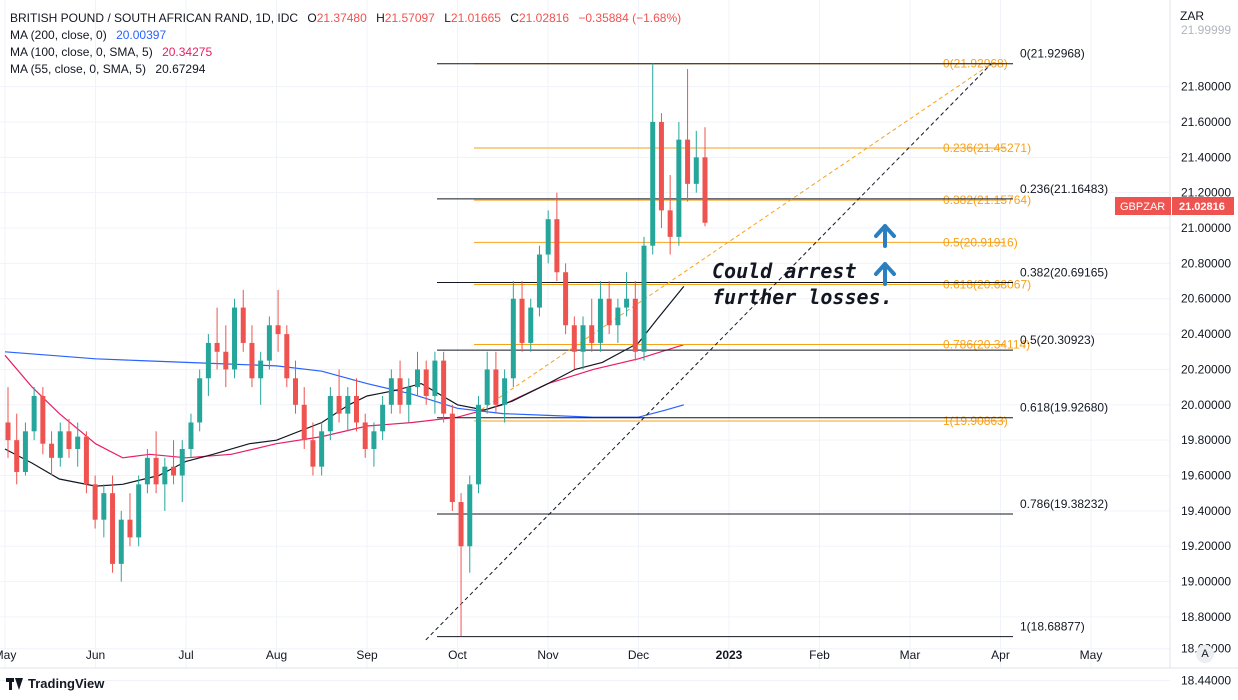 This screenshot has height=700, width=1238. What do you see at coordinates (547, 655) in the screenshot?
I see `time-tick-label: Nov` at bounding box center [547, 655].